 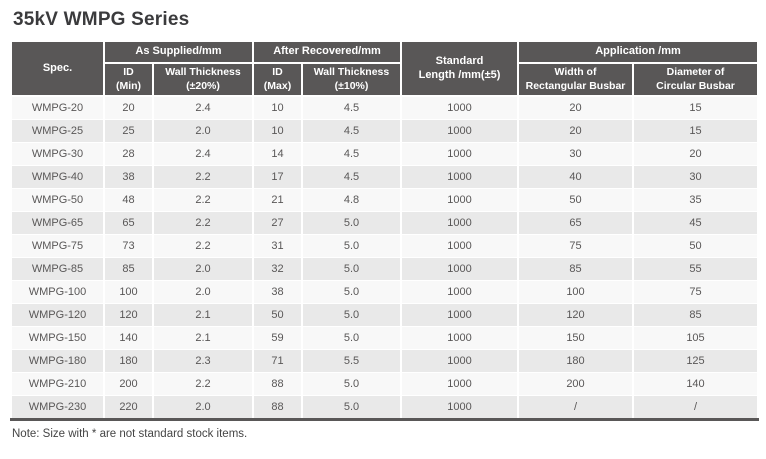 What do you see at coordinates (277, 361) in the screenshot?
I see `value-cell: 71` at bounding box center [277, 361].